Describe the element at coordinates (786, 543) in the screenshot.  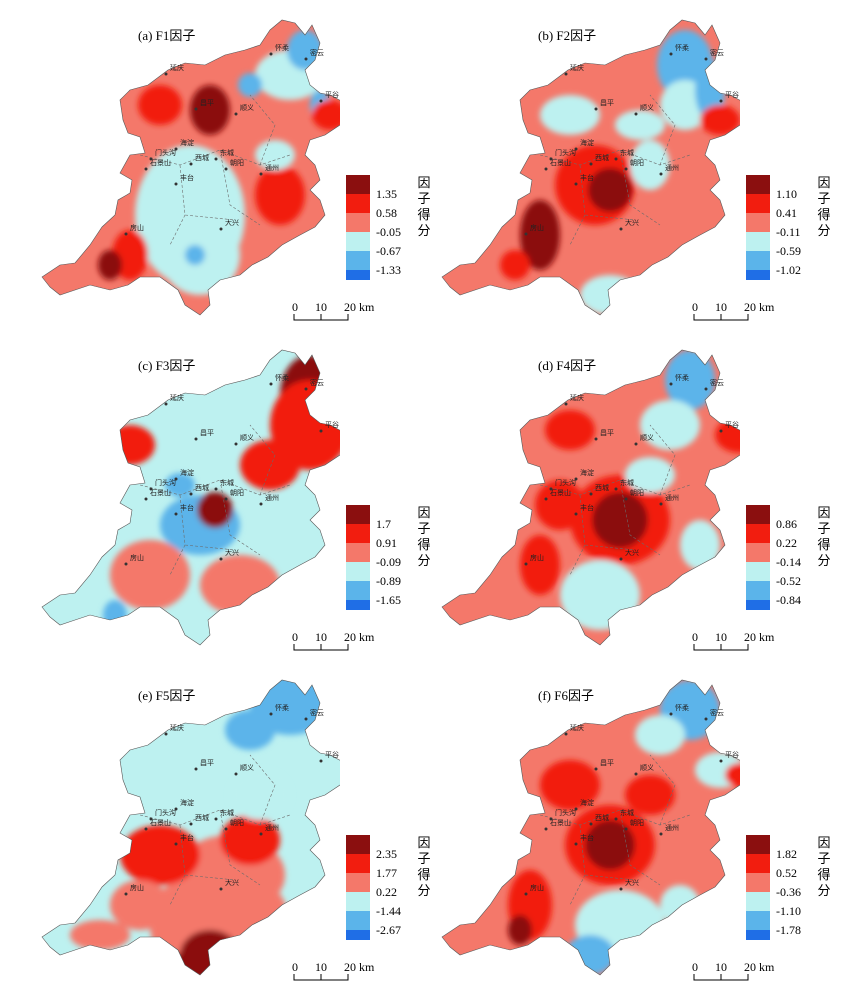
I see `legend-value: 0.22` at that location.